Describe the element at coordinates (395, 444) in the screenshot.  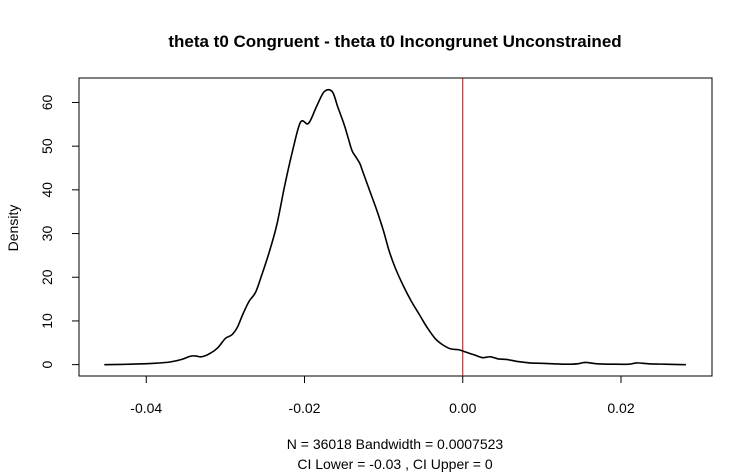
I see `x-axis-label-line-1: N = 36018 Bandwidth = 0.0007523` at that location.